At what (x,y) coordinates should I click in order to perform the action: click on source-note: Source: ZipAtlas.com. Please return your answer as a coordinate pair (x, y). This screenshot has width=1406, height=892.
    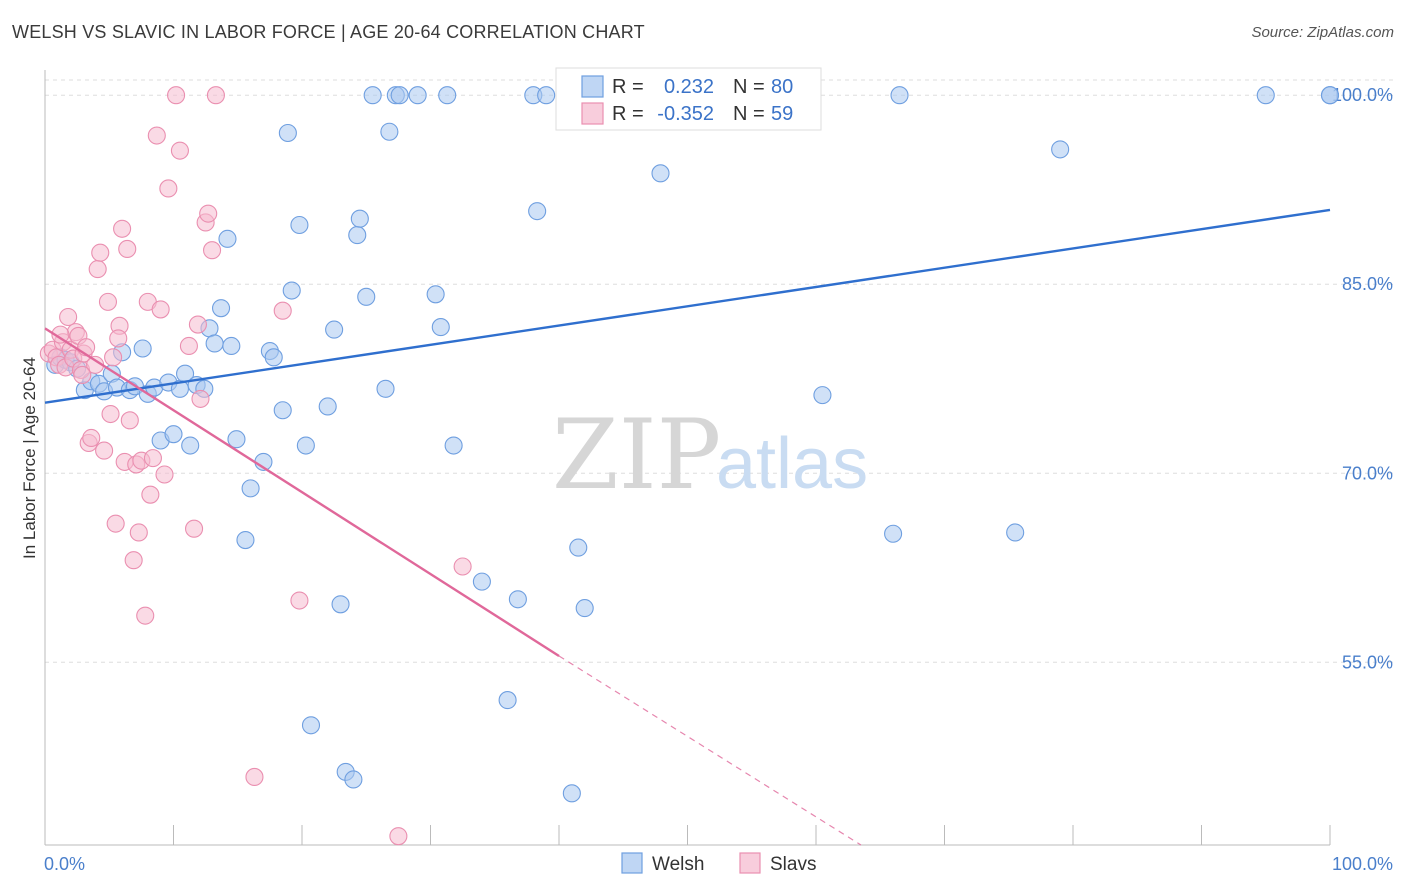
    Looking at the image, I should click on (1322, 32).